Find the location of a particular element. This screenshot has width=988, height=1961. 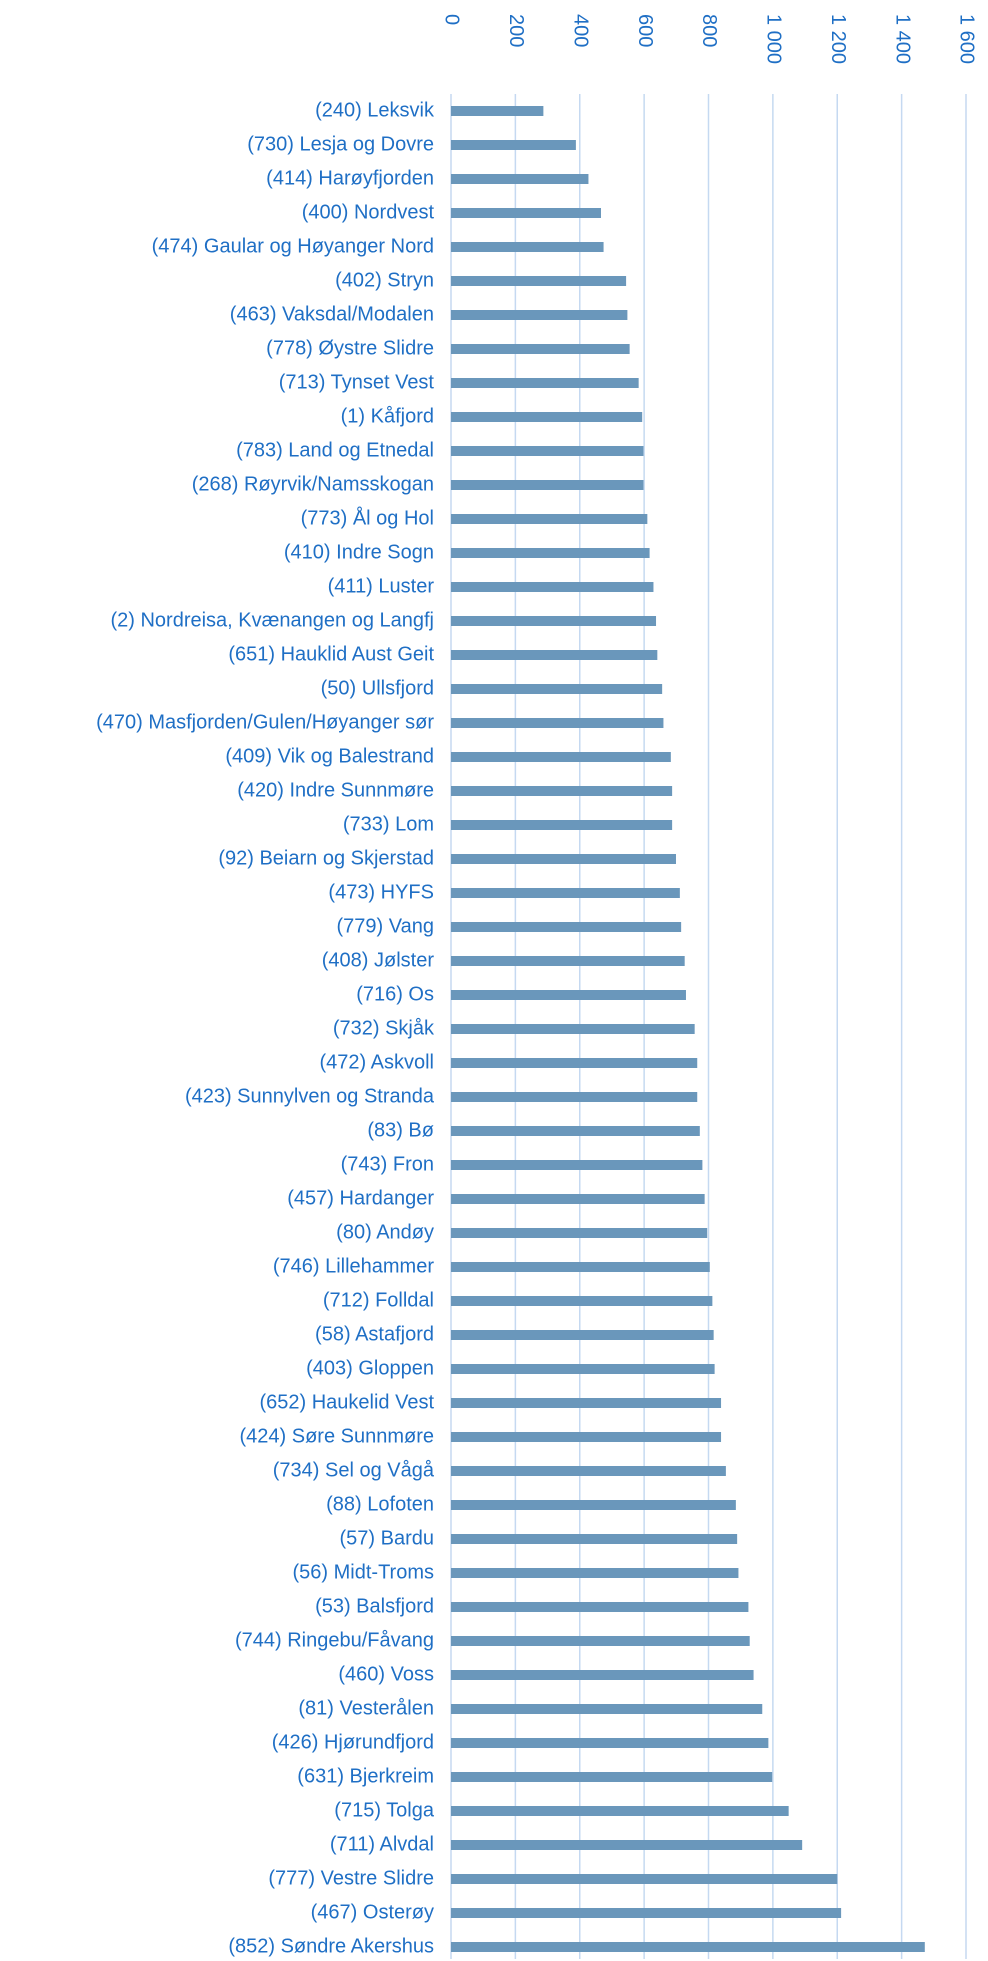

y-tick-label: (426) Hjørundfjord is located at coordinates (353, 1742).